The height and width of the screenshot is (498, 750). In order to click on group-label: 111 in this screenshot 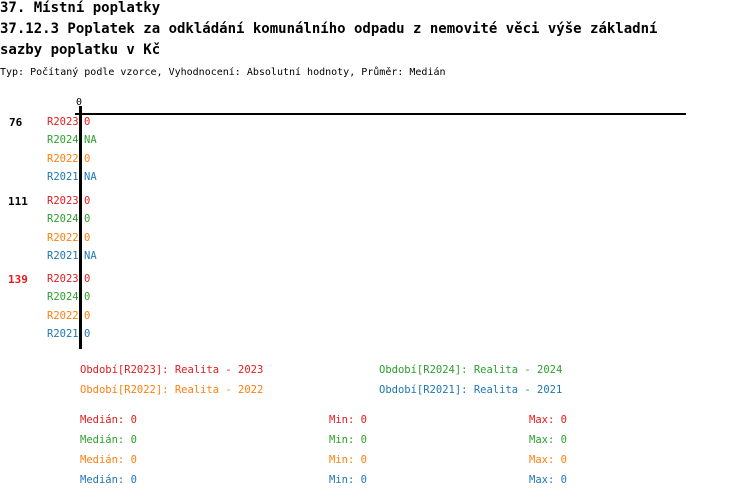, I will do `click(18, 201)`.